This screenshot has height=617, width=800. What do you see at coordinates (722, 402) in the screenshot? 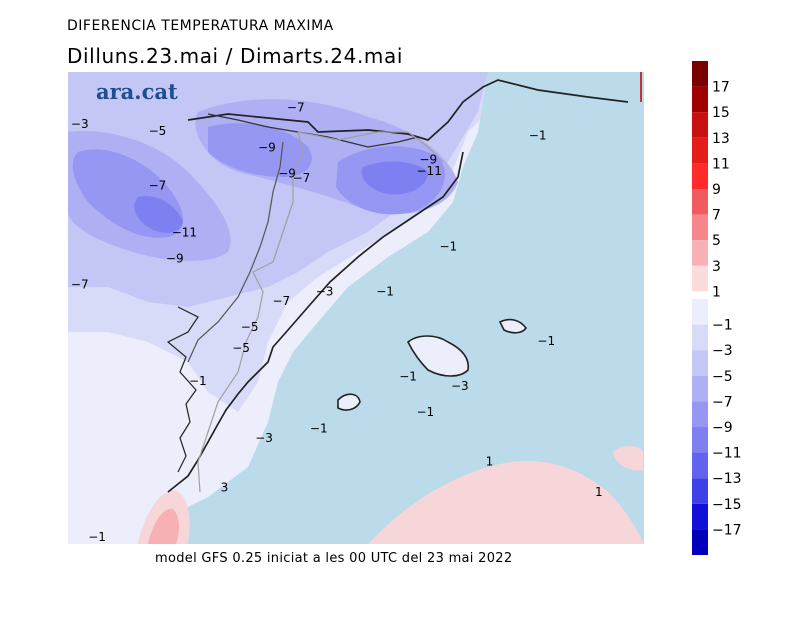
I see `legend-label: −7` at bounding box center [722, 402].